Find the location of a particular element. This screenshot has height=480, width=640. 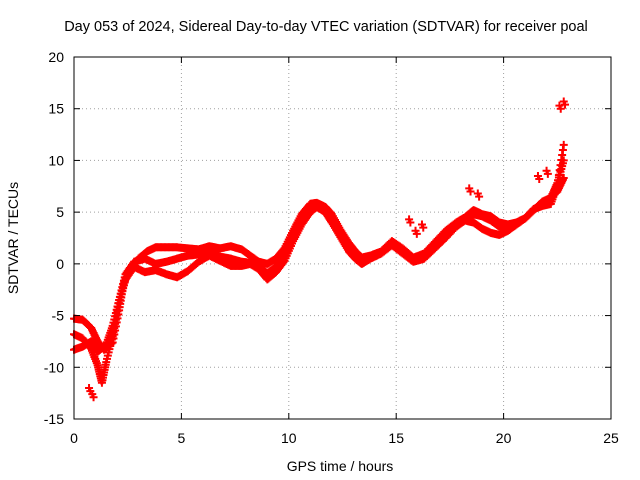

y-tick-label: 20 is located at coordinates (56, 57).